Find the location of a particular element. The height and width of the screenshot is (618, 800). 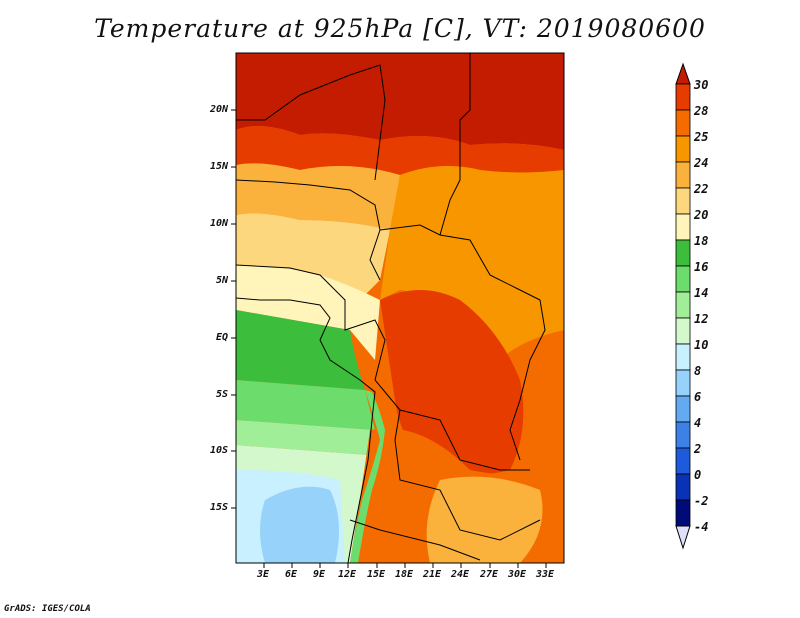

lat-label-10s: 10S is located at coordinates (218, 450).